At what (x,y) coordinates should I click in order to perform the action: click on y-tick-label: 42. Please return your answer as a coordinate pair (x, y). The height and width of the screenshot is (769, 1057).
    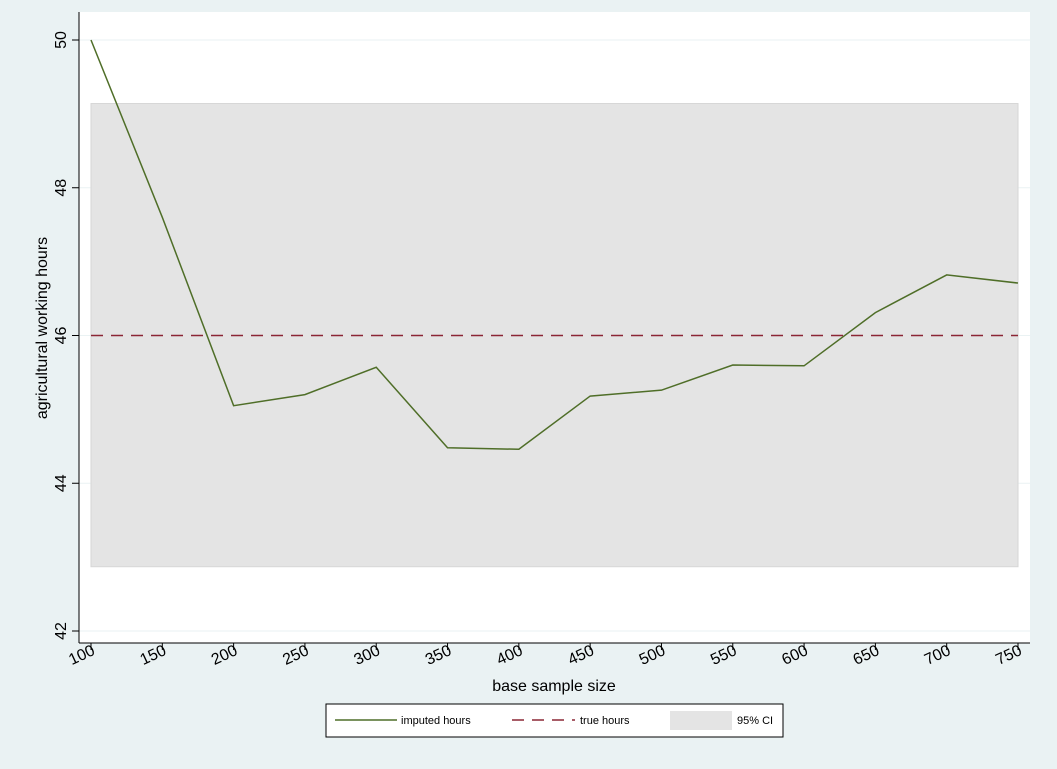
    Looking at the image, I should click on (61, 631).